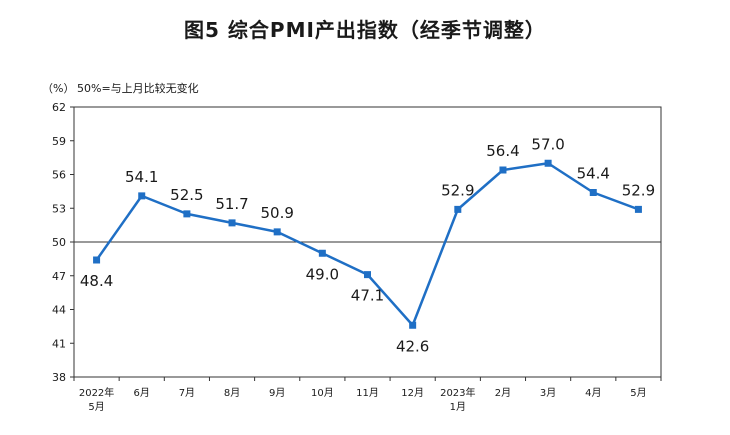 The height and width of the screenshot is (435, 730). What do you see at coordinates (276, 213) in the screenshot?
I see `data-label: 50.9` at bounding box center [276, 213].